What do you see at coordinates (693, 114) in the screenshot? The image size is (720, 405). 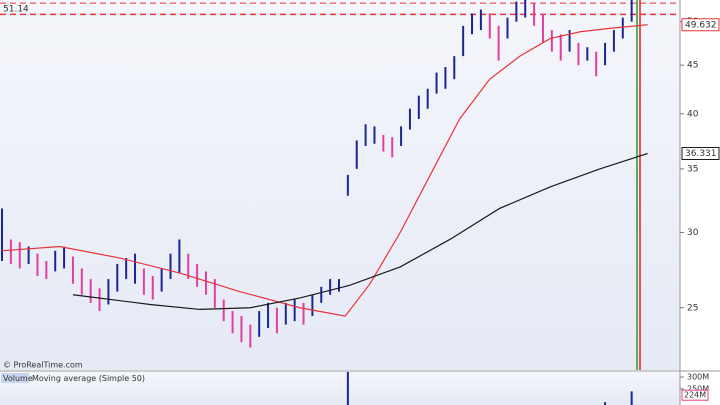 I see `y-tick-label: 40` at bounding box center [693, 114].